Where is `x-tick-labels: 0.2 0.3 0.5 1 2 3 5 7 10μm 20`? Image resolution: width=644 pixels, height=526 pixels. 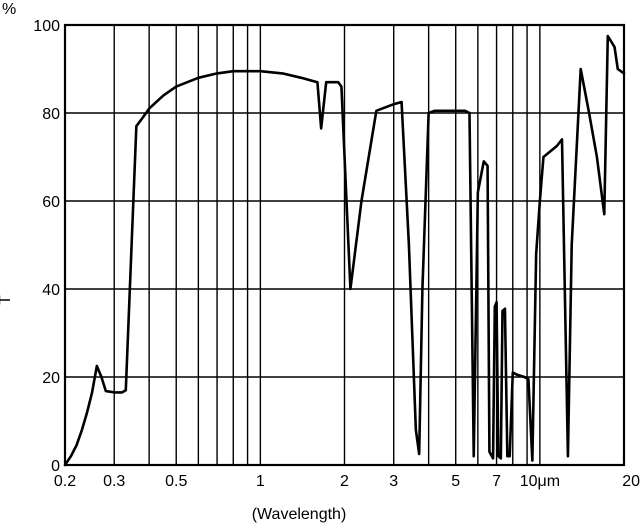
x-tick-labels: 0.2 0.3 0.5 1 2 3 5 7 10μm 20 is located at coordinates (347, 481).